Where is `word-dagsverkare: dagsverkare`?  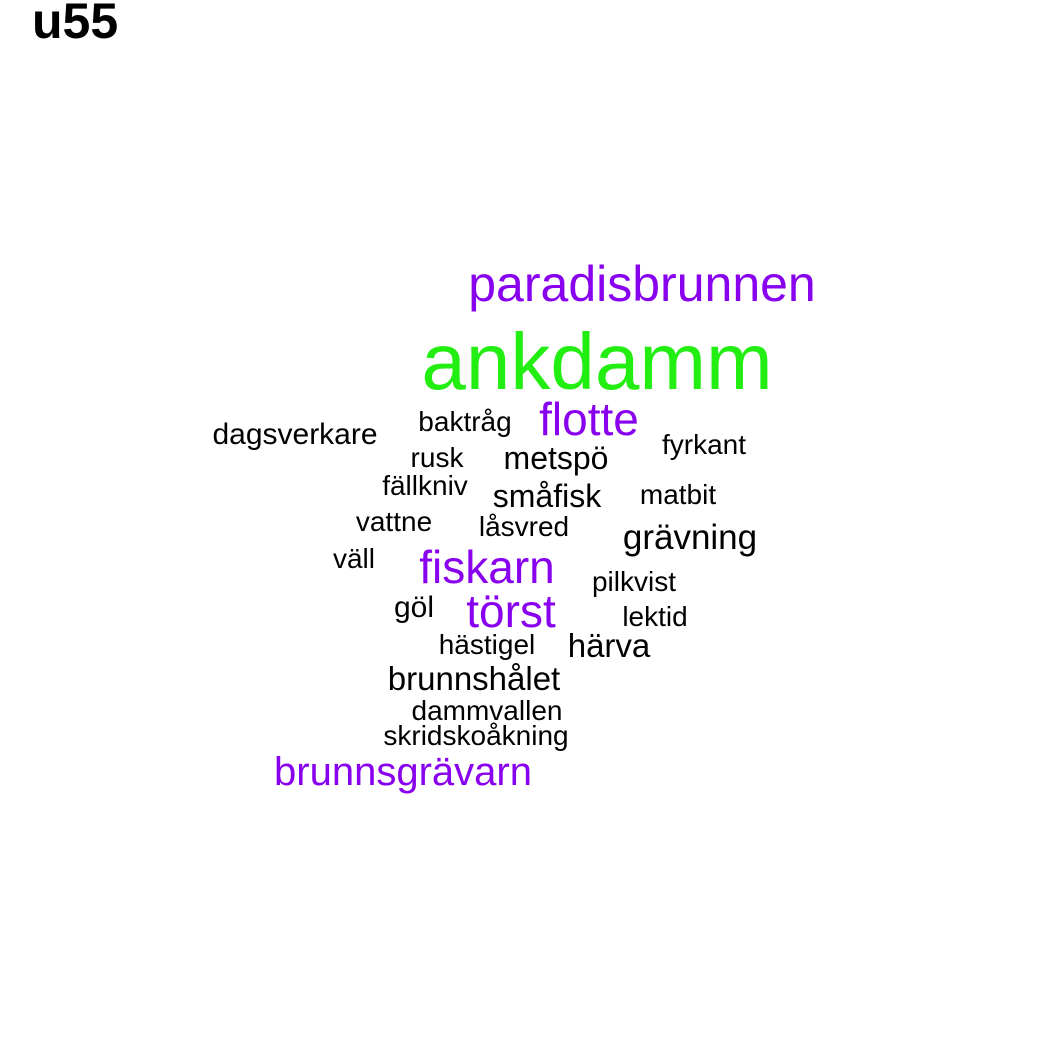 word-dagsverkare: dagsverkare is located at coordinates (295, 434).